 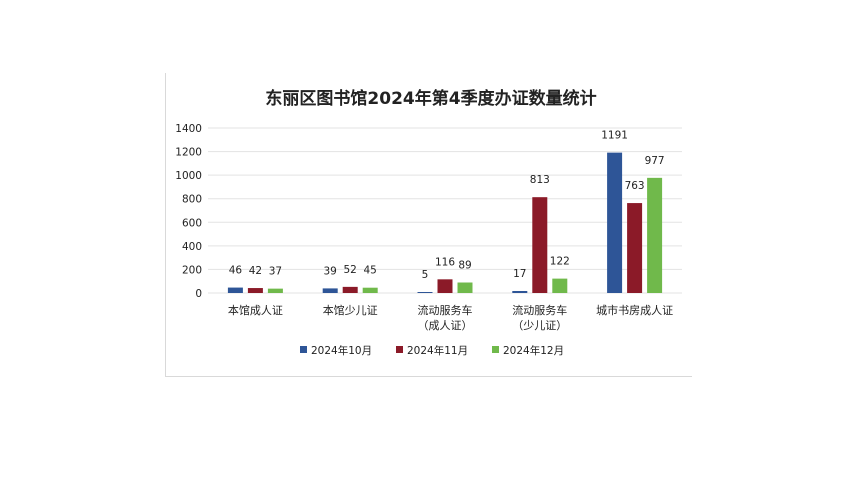 What do you see at coordinates (655, 161) in the screenshot?
I see `data-label: 977` at bounding box center [655, 161].